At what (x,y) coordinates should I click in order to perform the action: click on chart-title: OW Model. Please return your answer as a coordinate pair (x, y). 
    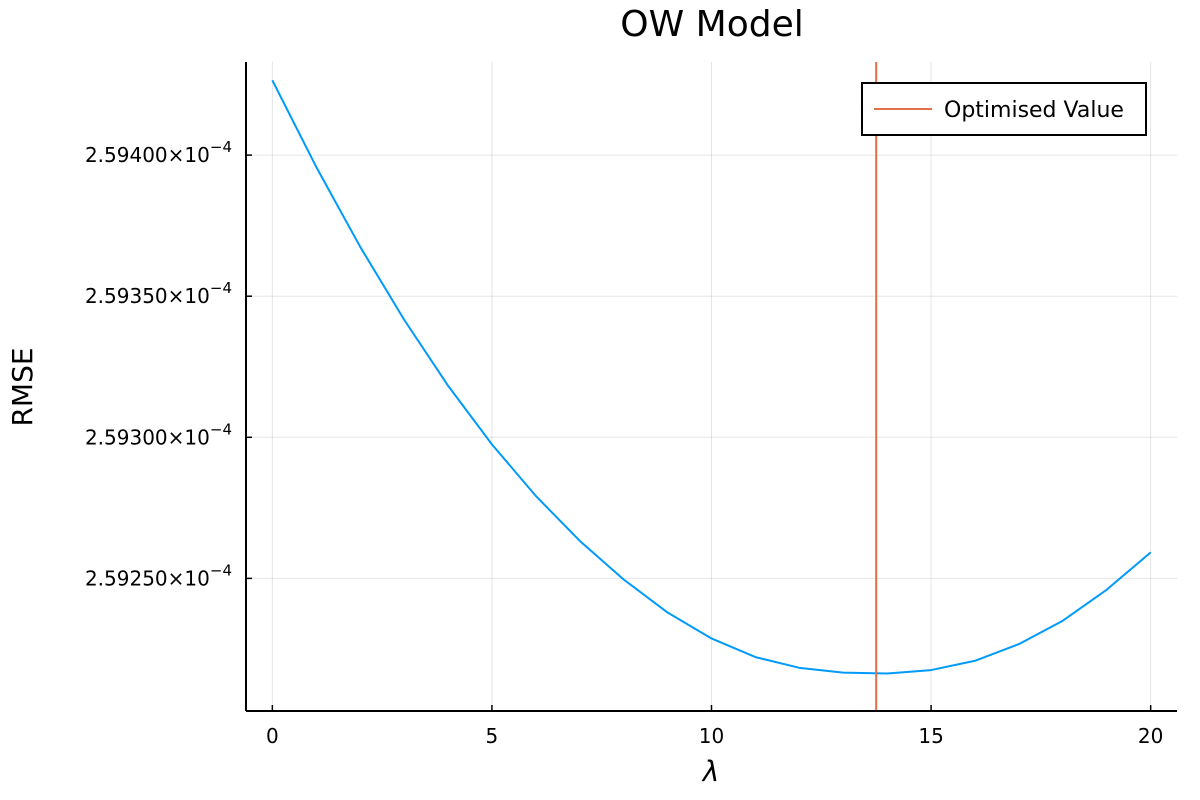
    Looking at the image, I should click on (711, 24).